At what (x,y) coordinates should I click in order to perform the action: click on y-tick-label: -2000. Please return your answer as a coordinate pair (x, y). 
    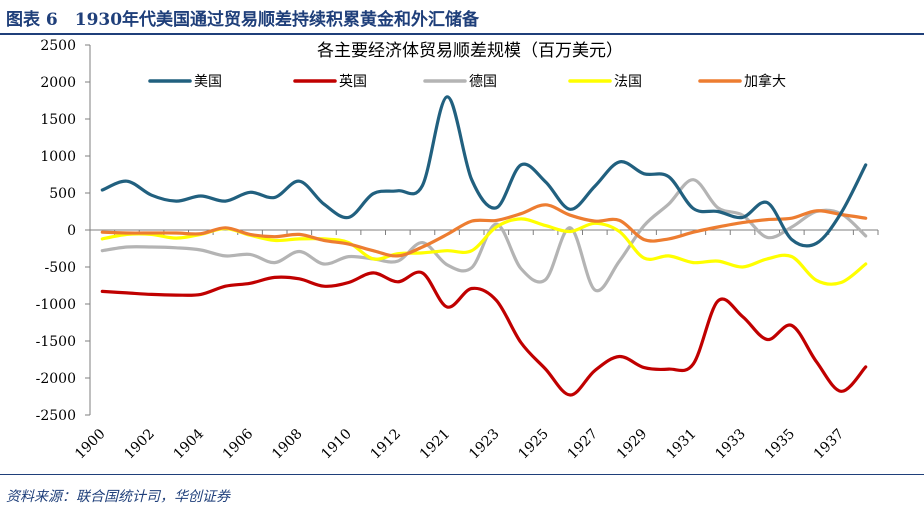
    Looking at the image, I should click on (56, 379).